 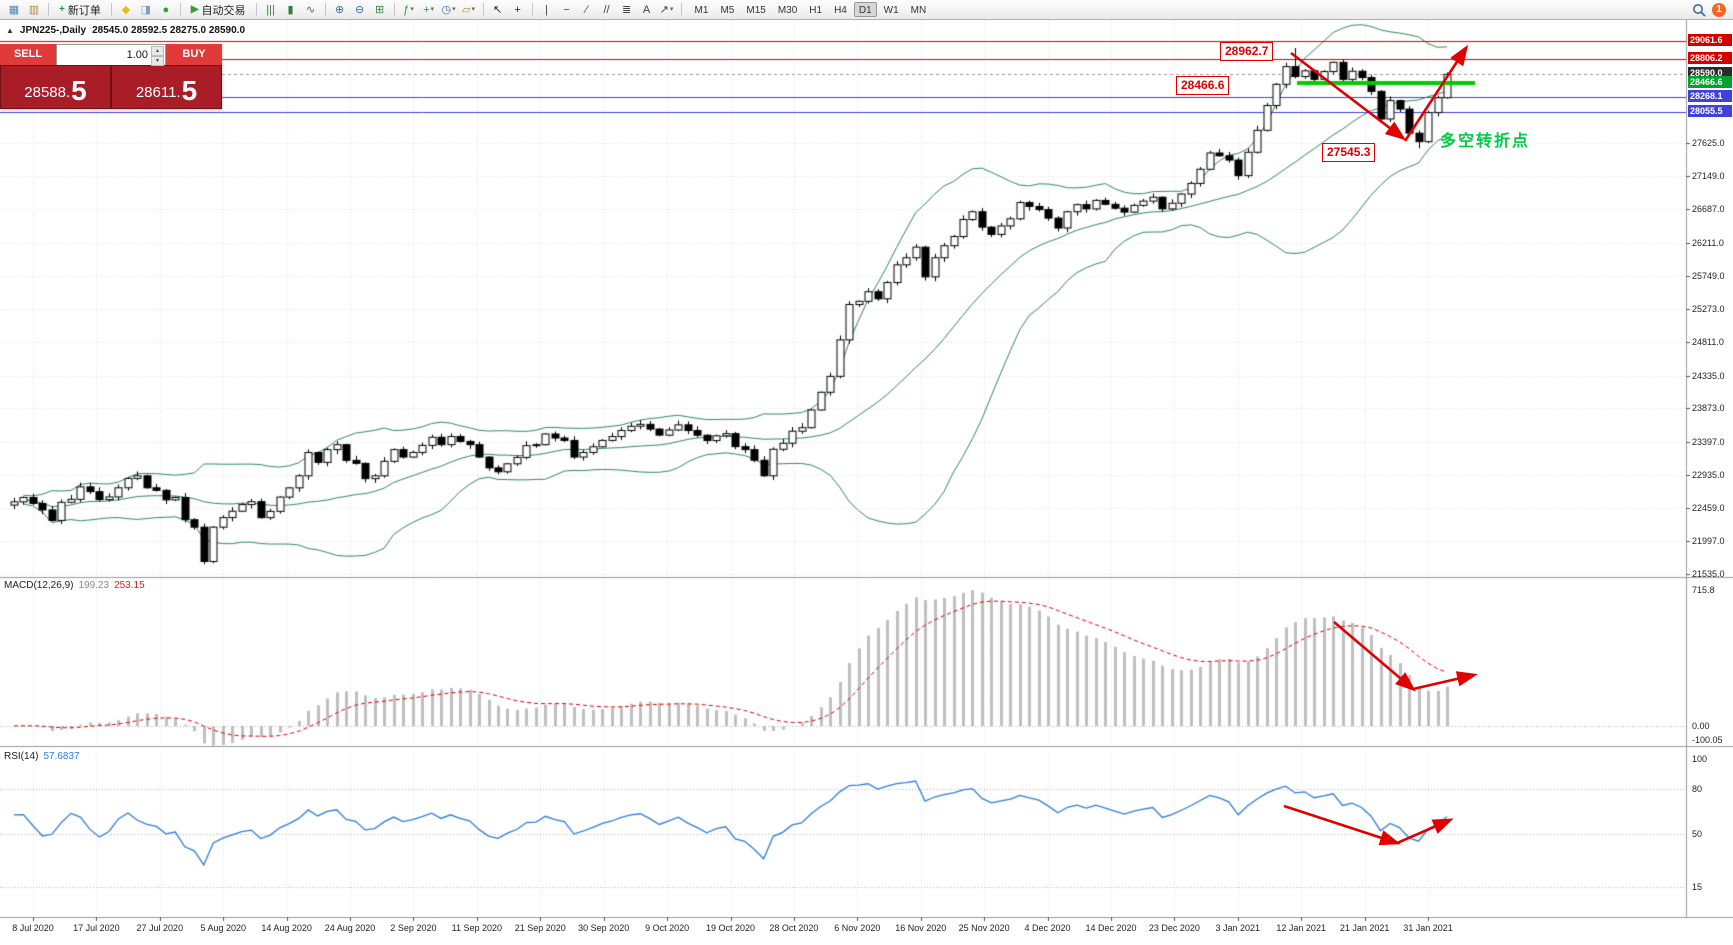 What do you see at coordinates (586, 9) in the screenshot?
I see `trendline-icon: ∕` at bounding box center [586, 9].